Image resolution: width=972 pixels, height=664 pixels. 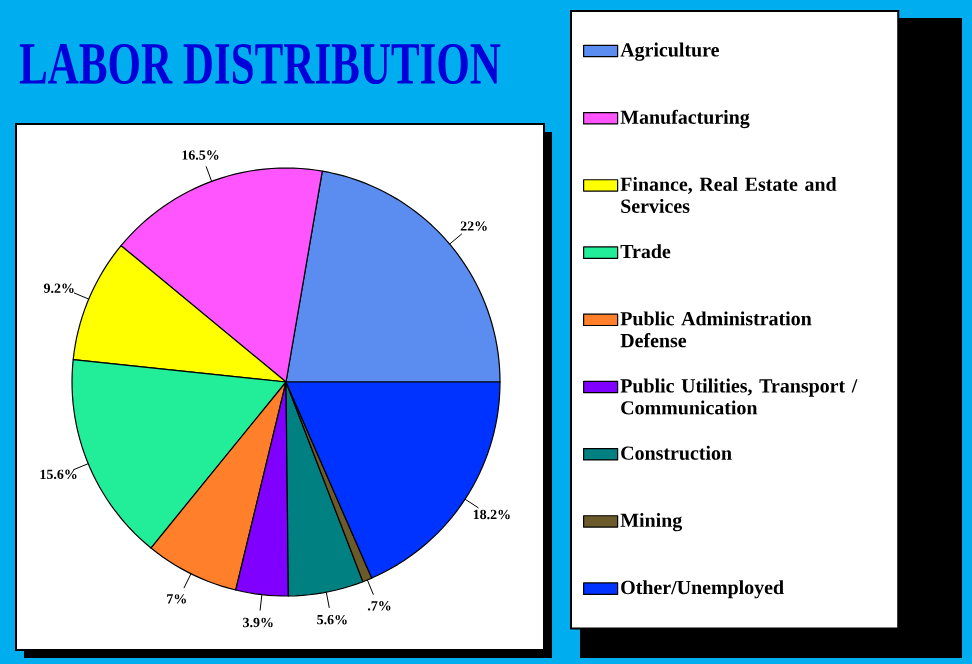 I want to click on legend-label: Finance, Real Estate and Services, so click(x=728, y=194).